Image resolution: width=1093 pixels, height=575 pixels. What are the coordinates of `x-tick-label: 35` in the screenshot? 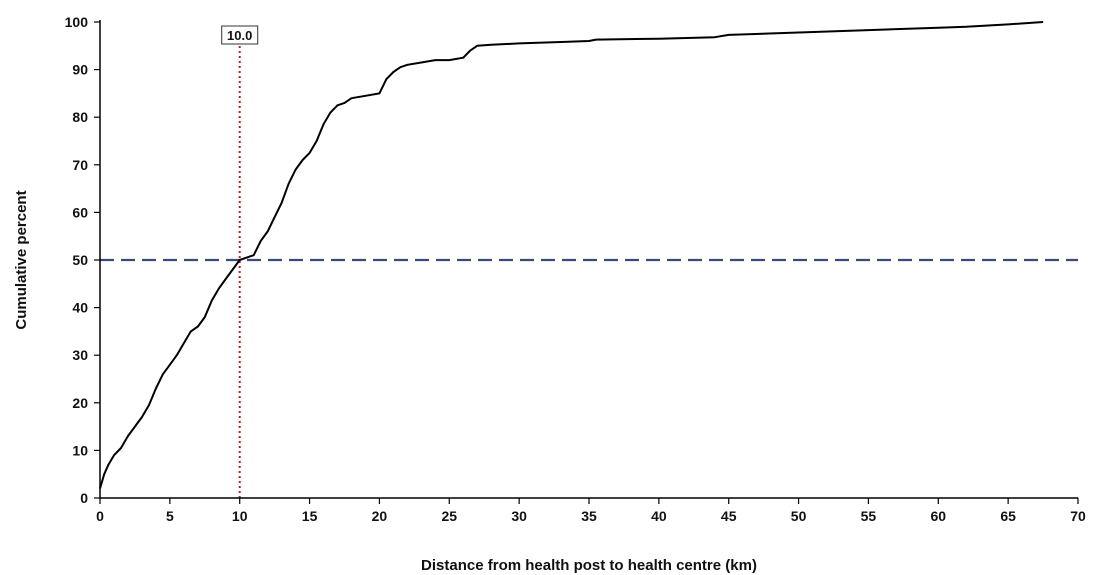 It's located at (589, 516).